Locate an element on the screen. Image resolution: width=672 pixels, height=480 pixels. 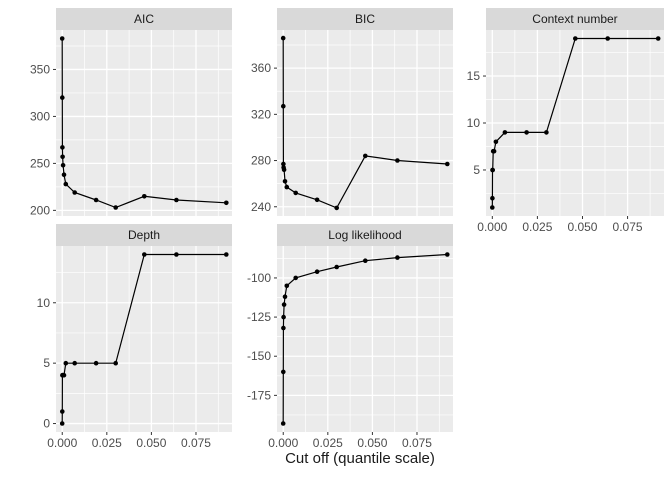
y-tick-label: 300 is located at coordinates (40, 116).